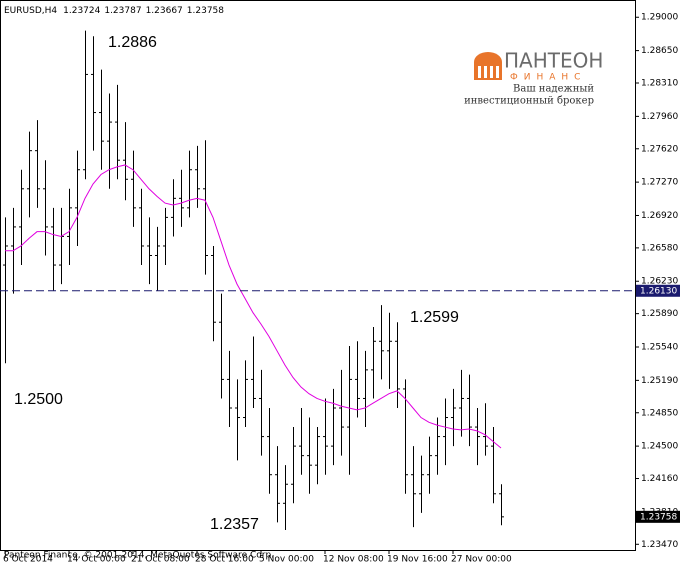 This screenshot has height=566, width=680. I want to click on annotation: 1.2599, so click(434, 317).